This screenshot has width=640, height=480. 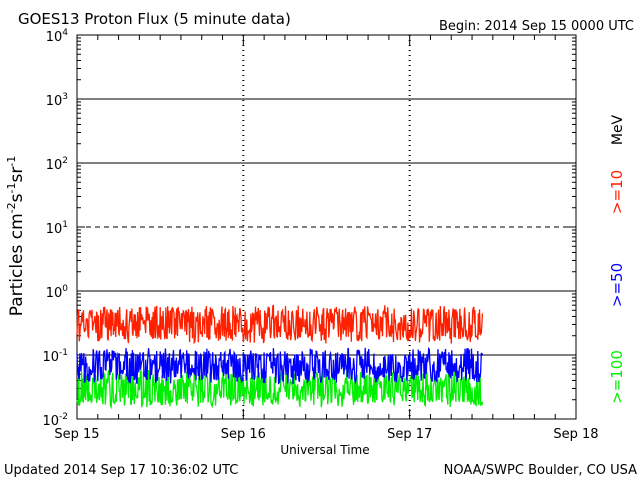 I want to click on y-tick-label: 10⁴, so click(x=57, y=36).